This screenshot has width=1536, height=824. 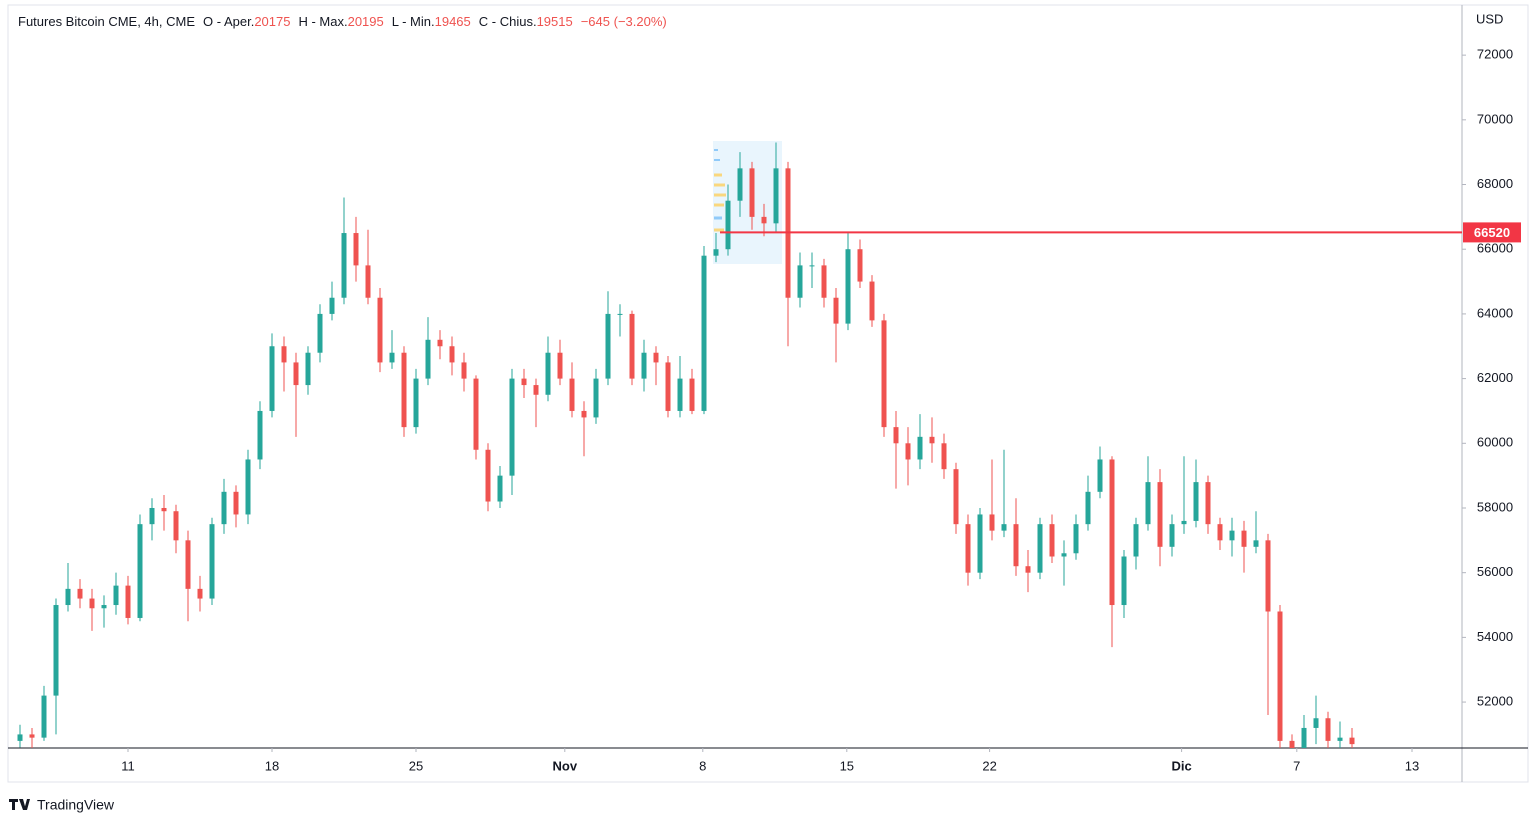 What do you see at coordinates (1495, 312) in the screenshot?
I see `y-tick-label: 64000` at bounding box center [1495, 312].